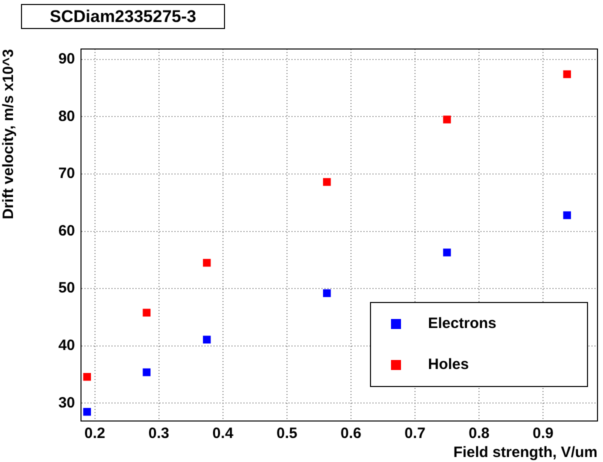 This screenshot has height=462, width=603. I want to click on x-tick-label: 0.8, so click(479, 433).